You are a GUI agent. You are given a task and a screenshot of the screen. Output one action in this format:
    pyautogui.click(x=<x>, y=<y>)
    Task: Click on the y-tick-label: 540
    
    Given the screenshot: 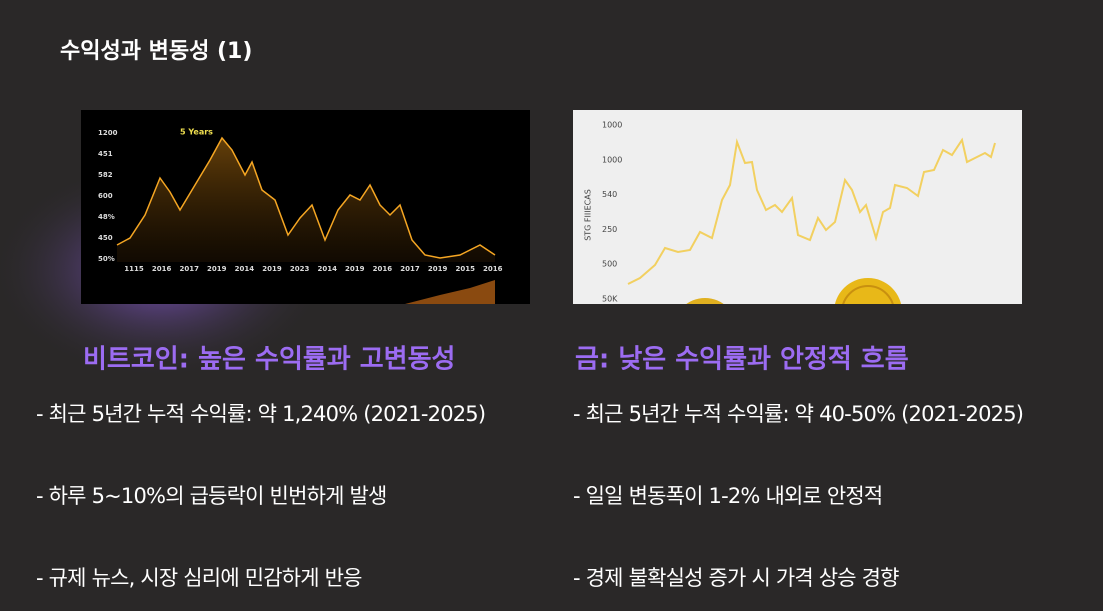 What is the action you would take?
    pyautogui.click(x=609, y=194)
    